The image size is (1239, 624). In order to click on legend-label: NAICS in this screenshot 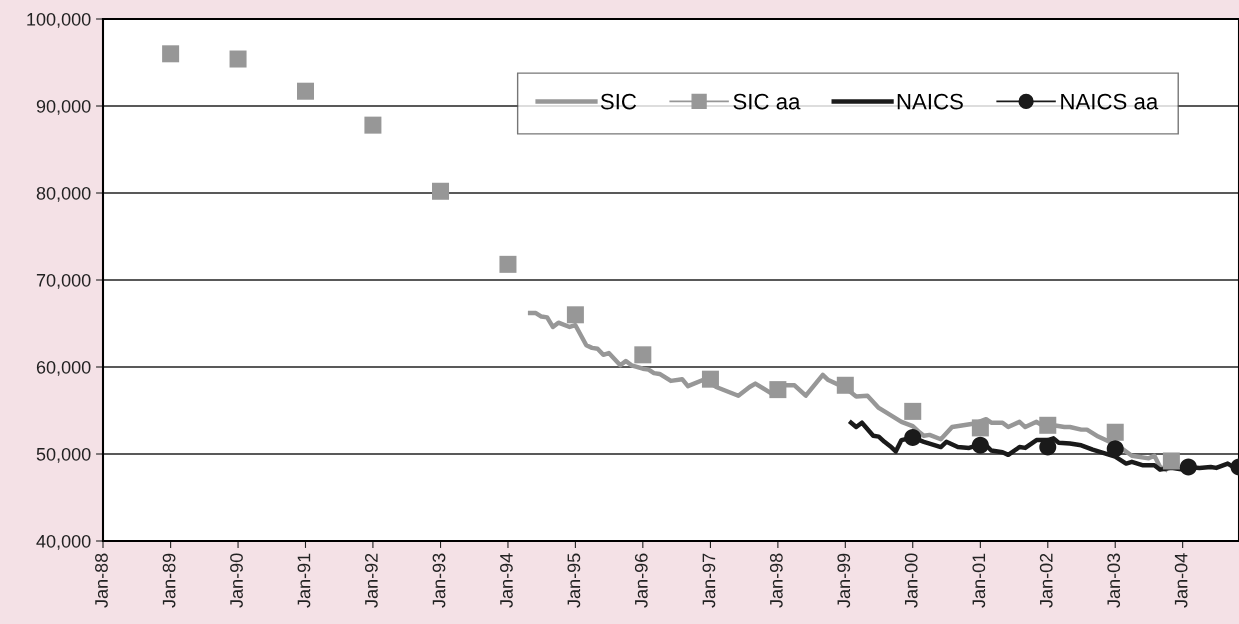, I will do `click(930, 101)`.